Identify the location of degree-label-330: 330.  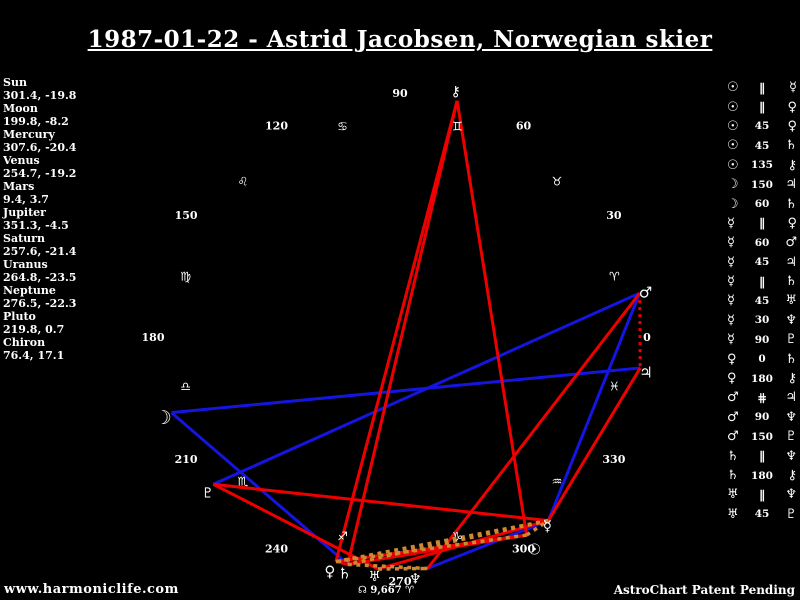
(613, 459).